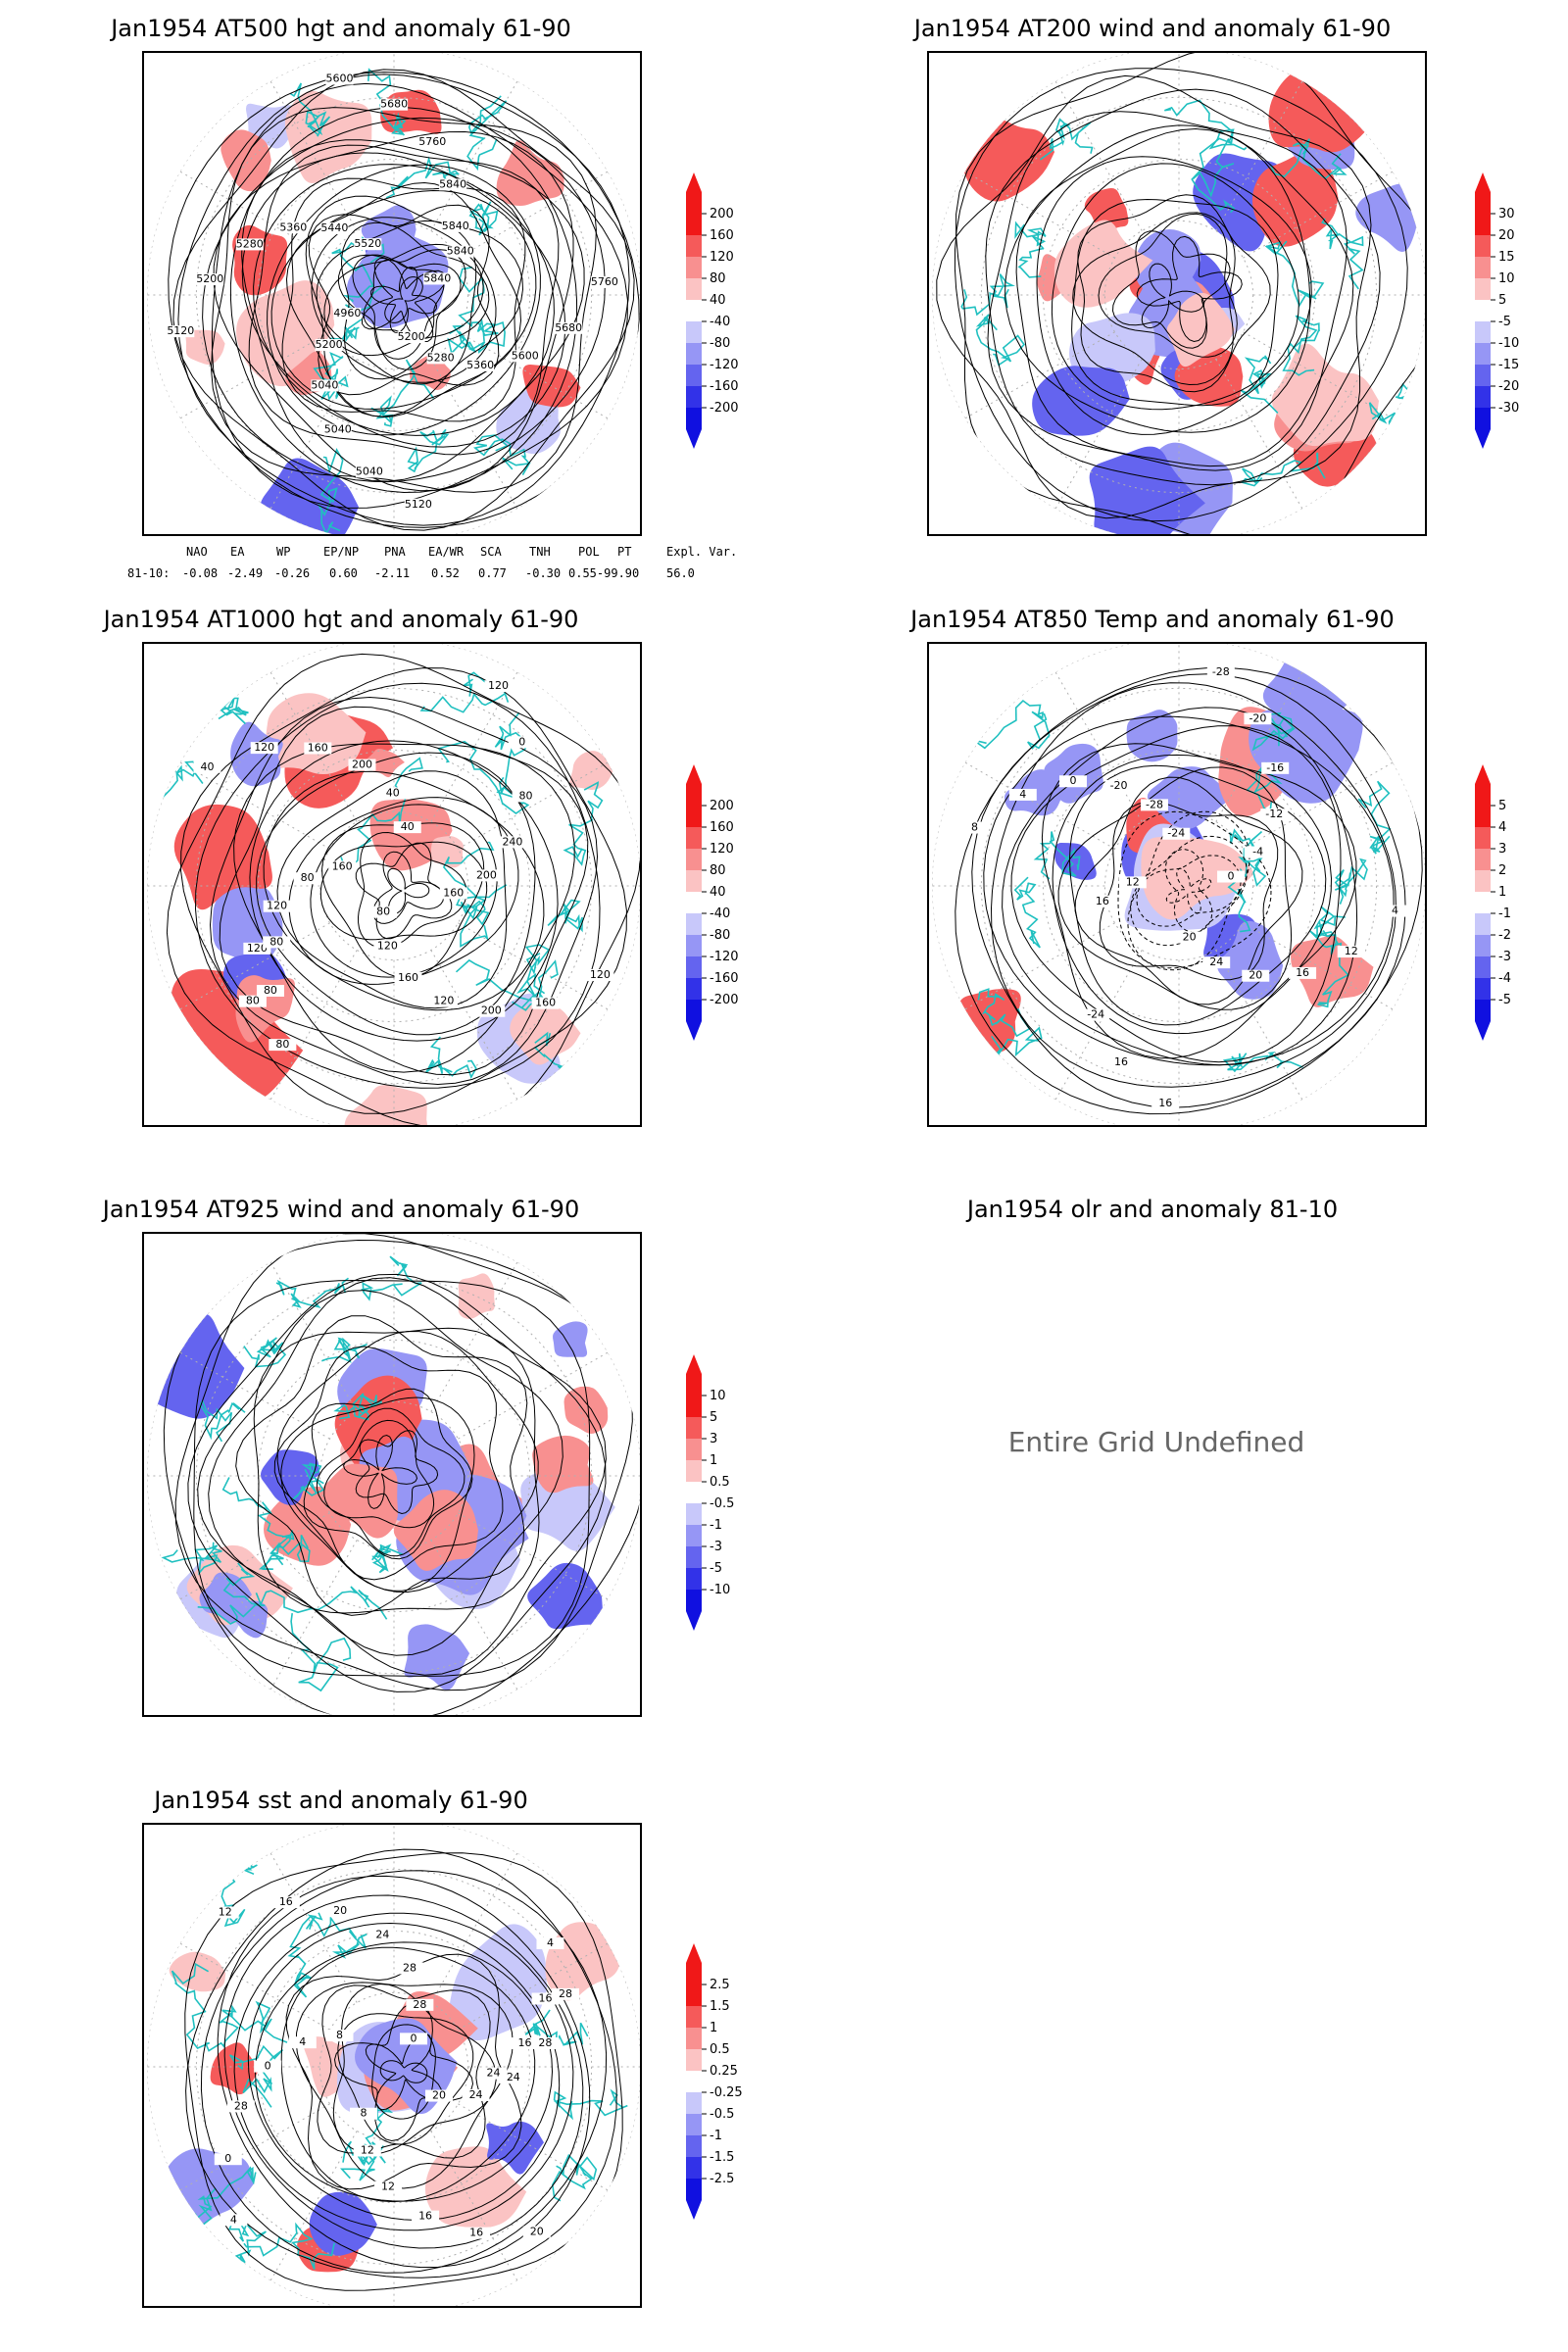 The width and height of the screenshot is (1568, 2352). I want to click on contour-label: 8, so click(364, 2113).